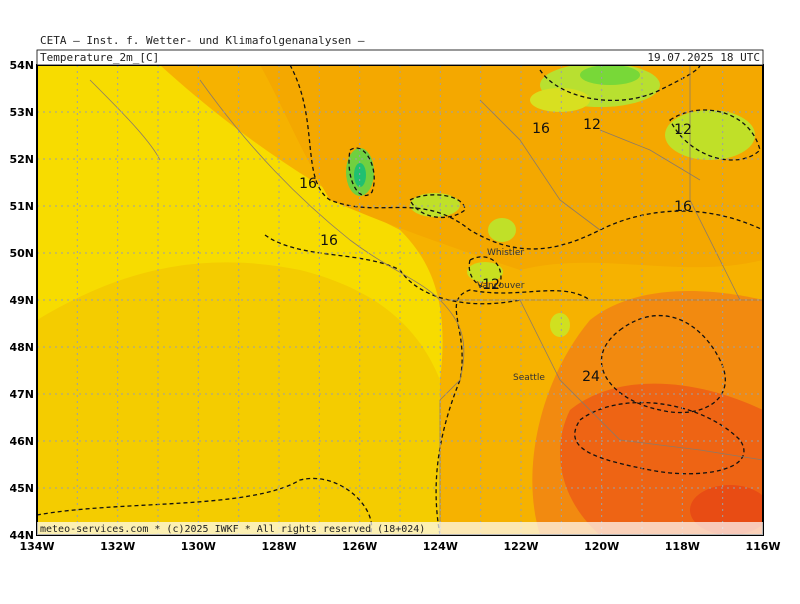  I want to click on lon-label: 124W, so click(440, 546).